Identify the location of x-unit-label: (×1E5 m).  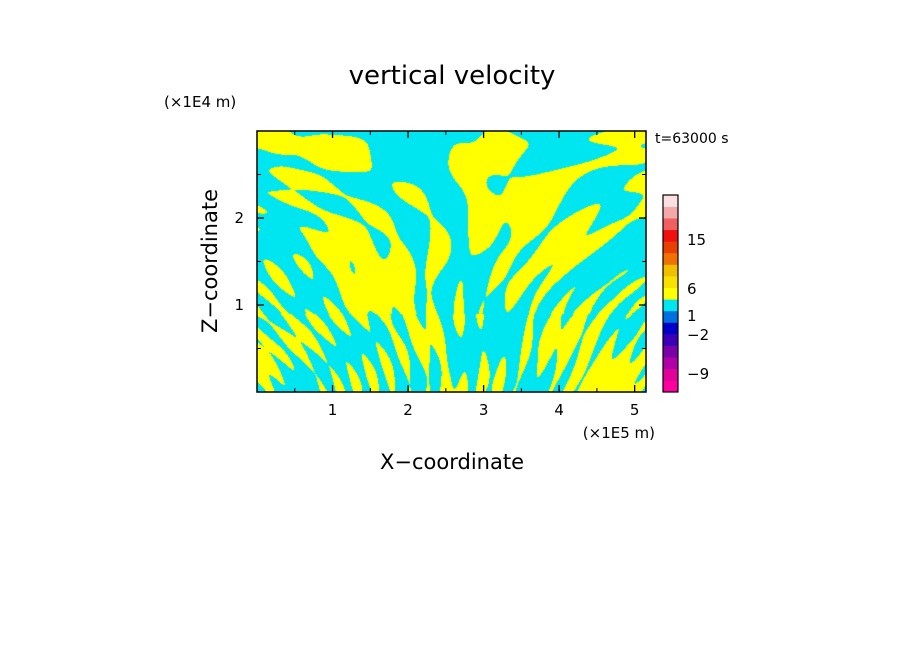
(619, 433).